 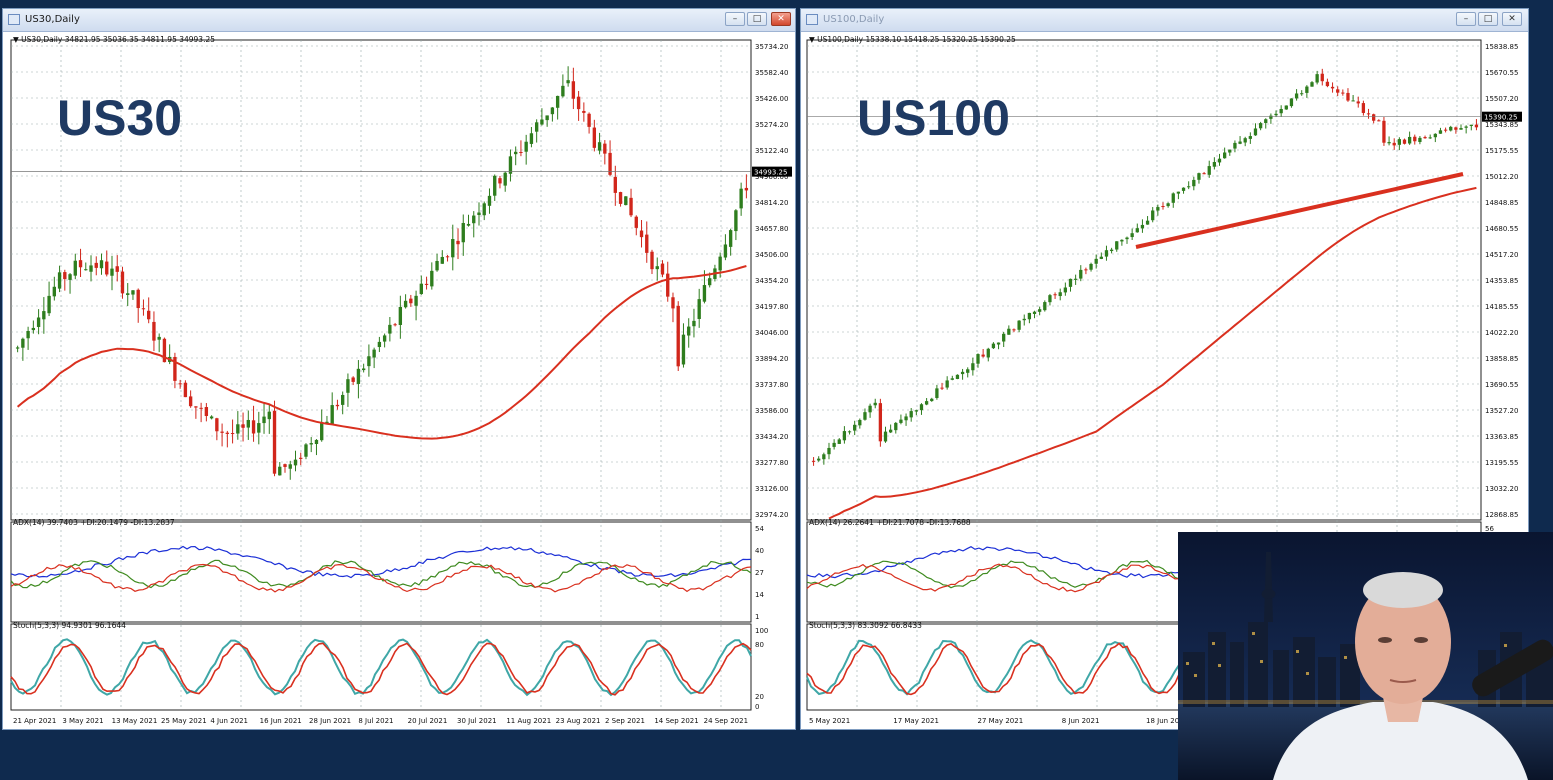 I want to click on price-axis-label: 14185.55, so click(x=1501, y=307).